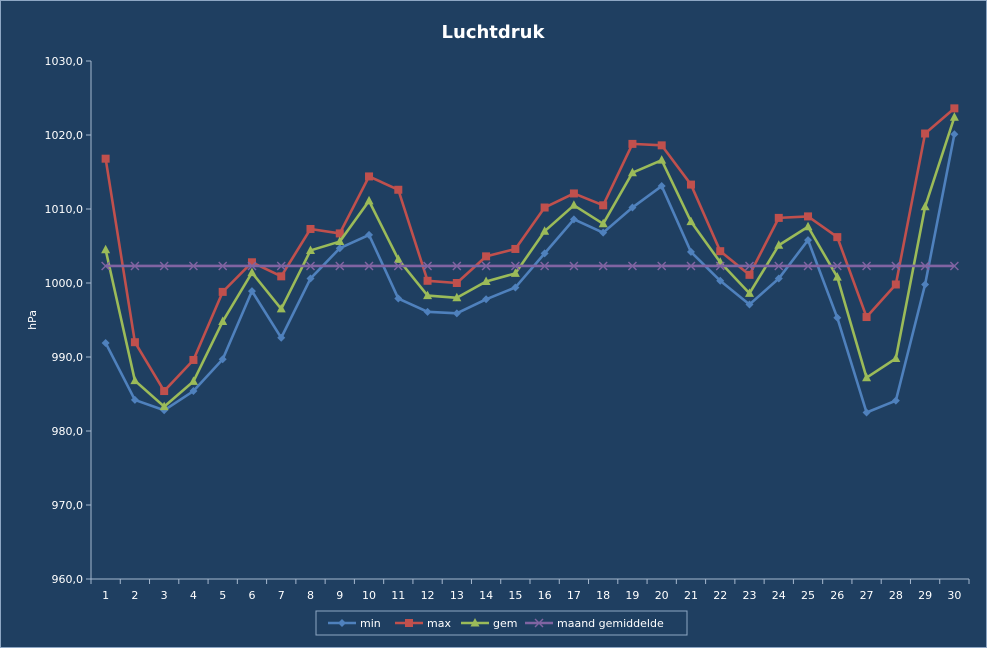  What do you see at coordinates (428, 595) in the screenshot?
I see `x-tick-label: 12` at bounding box center [428, 595].